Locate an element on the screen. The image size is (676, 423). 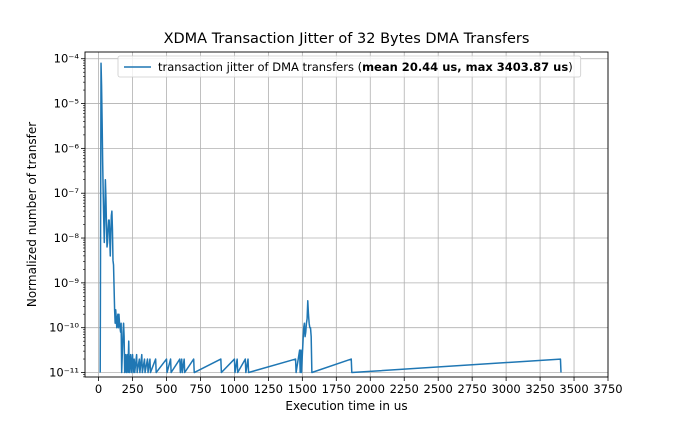
legend-label-suffix: ) is located at coordinates (570, 67).